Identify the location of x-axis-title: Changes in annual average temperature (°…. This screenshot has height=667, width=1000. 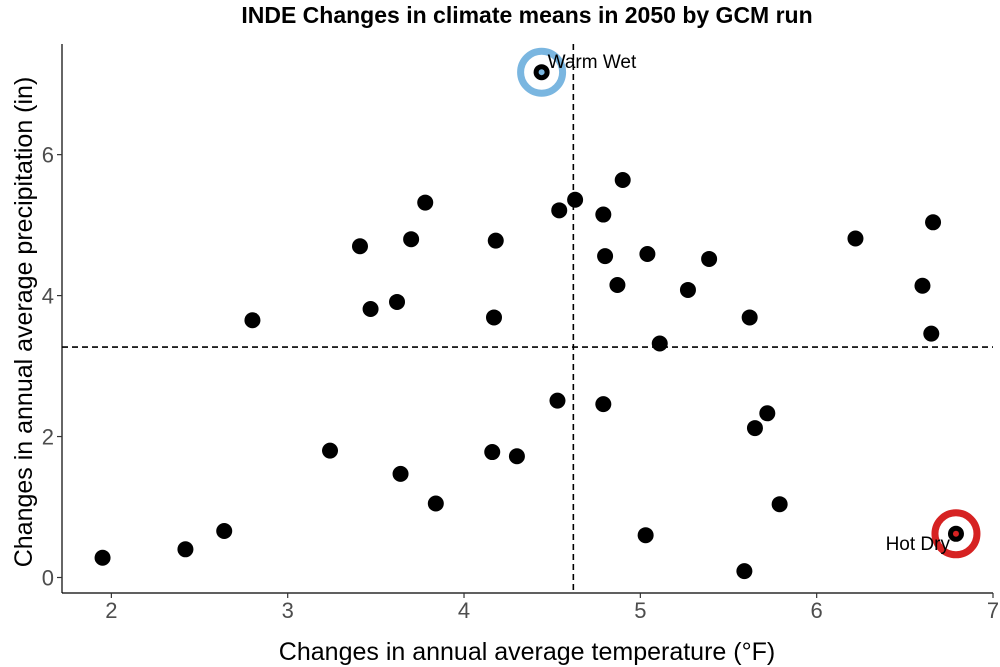
(527, 652).